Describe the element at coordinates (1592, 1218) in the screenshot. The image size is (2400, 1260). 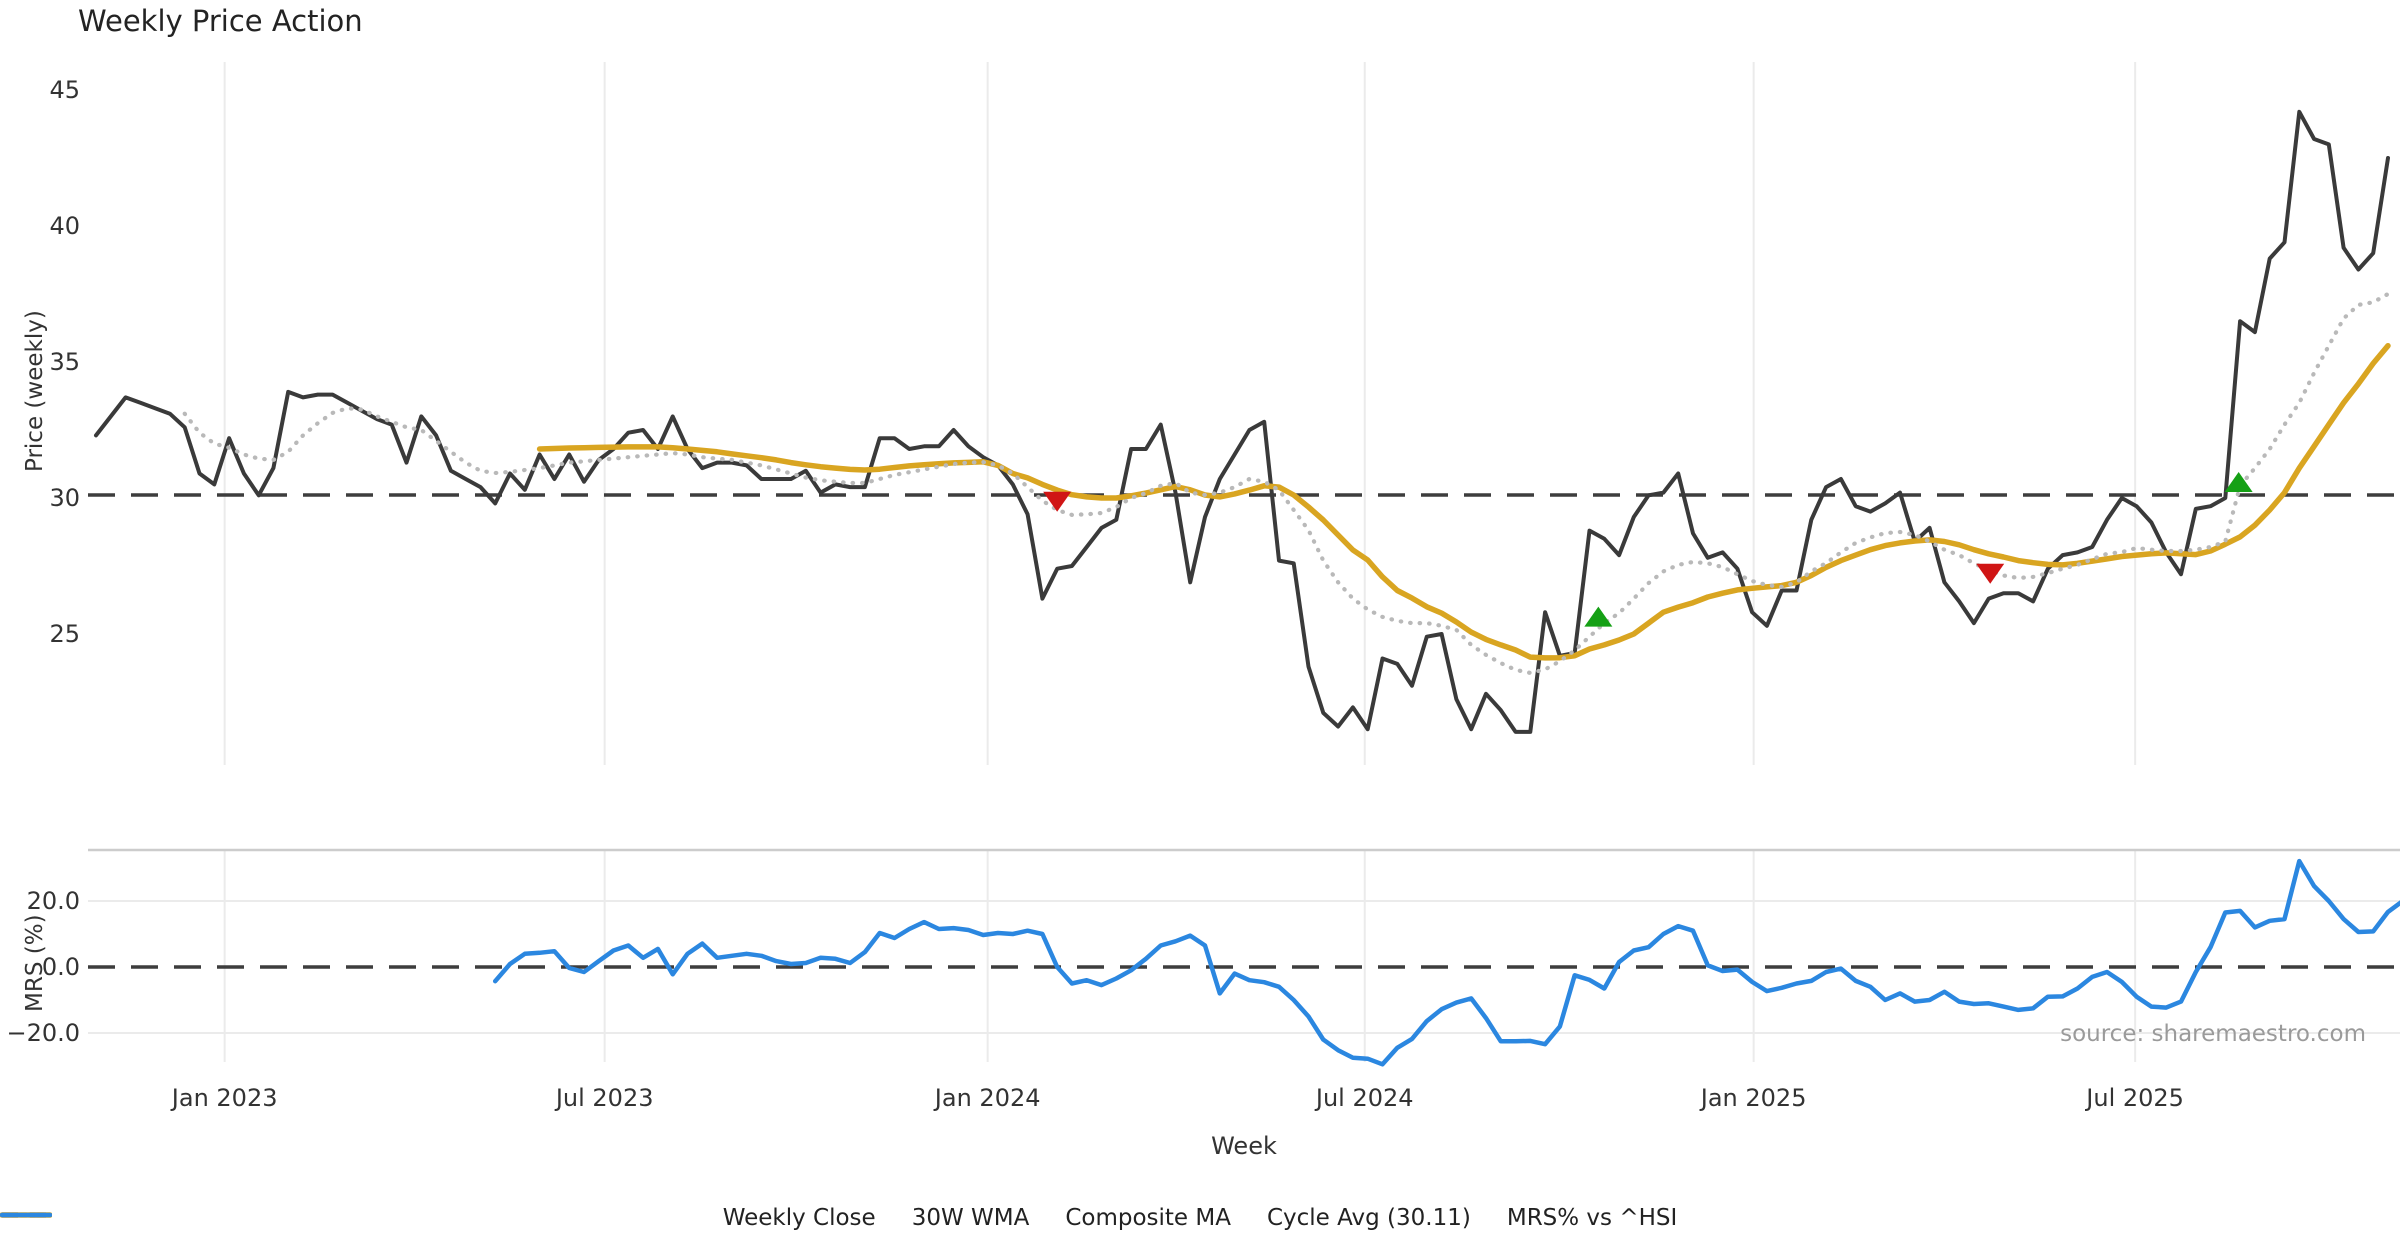
I see `legend-label: MRS% vs ^HSI` at that location.